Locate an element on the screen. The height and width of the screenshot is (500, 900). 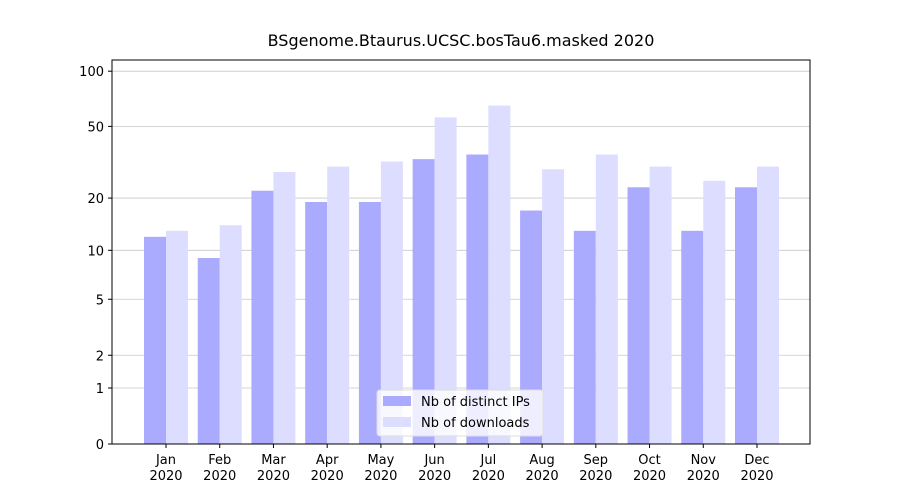
x-tick-label: Aug 2020 is located at coordinates (542, 468).